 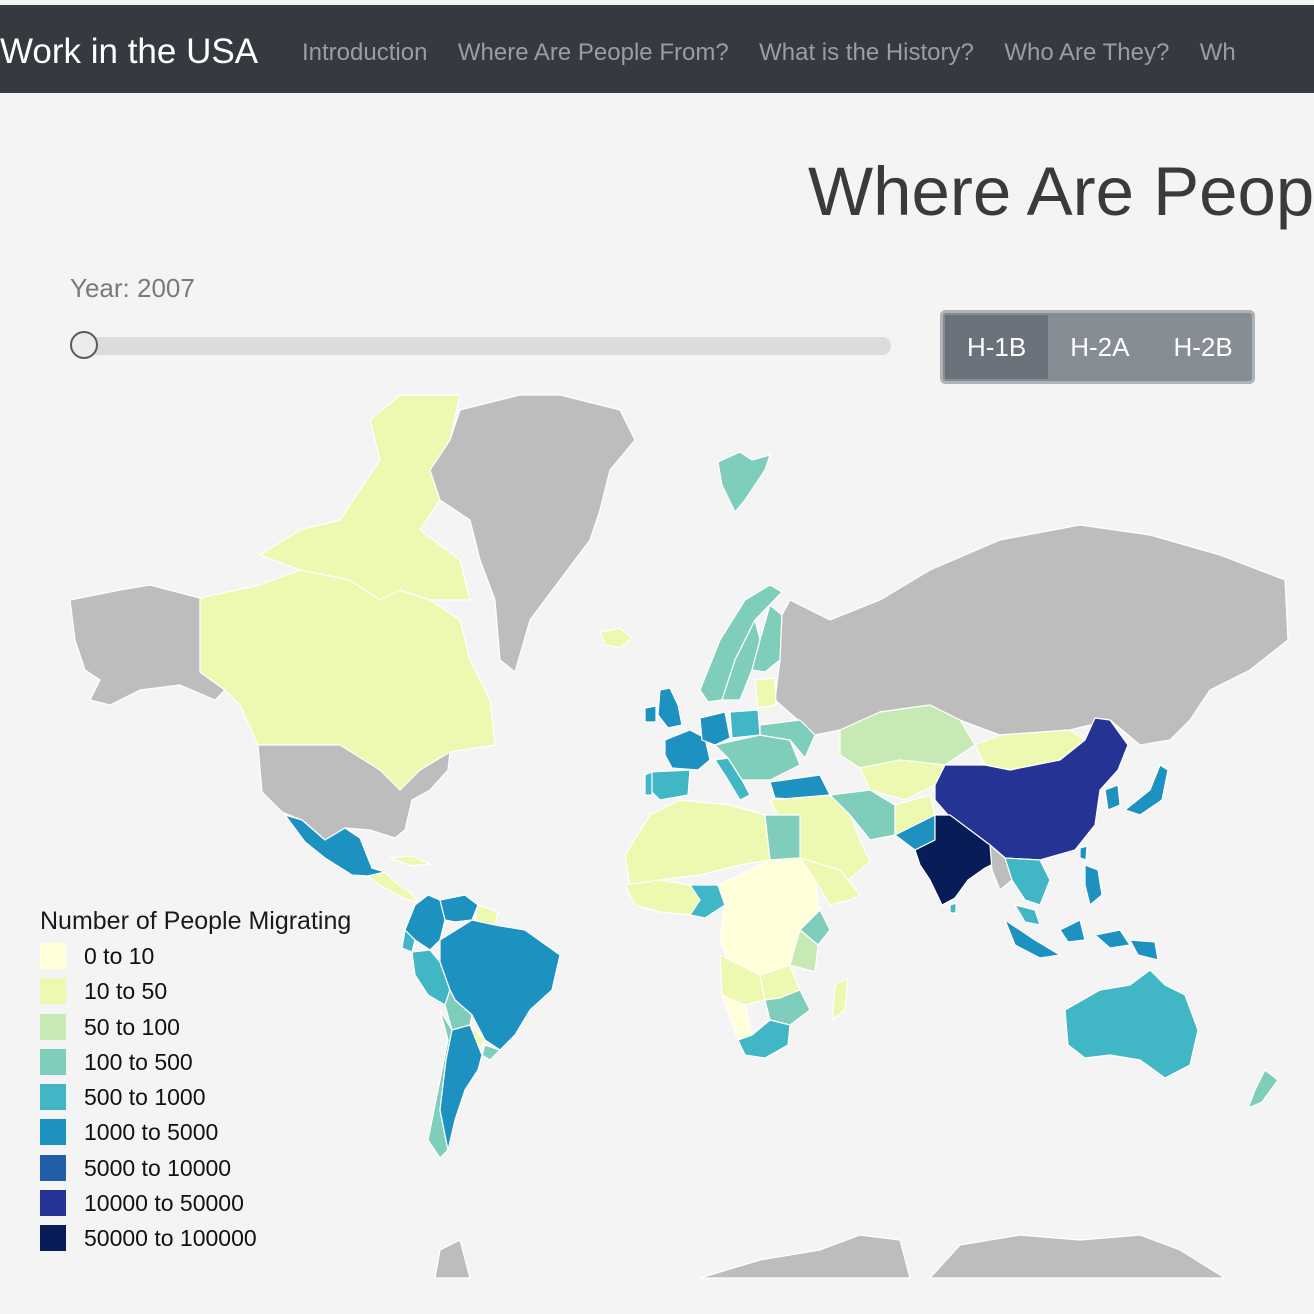 What do you see at coordinates (616, 638) in the screenshot?
I see `iceland` at bounding box center [616, 638].